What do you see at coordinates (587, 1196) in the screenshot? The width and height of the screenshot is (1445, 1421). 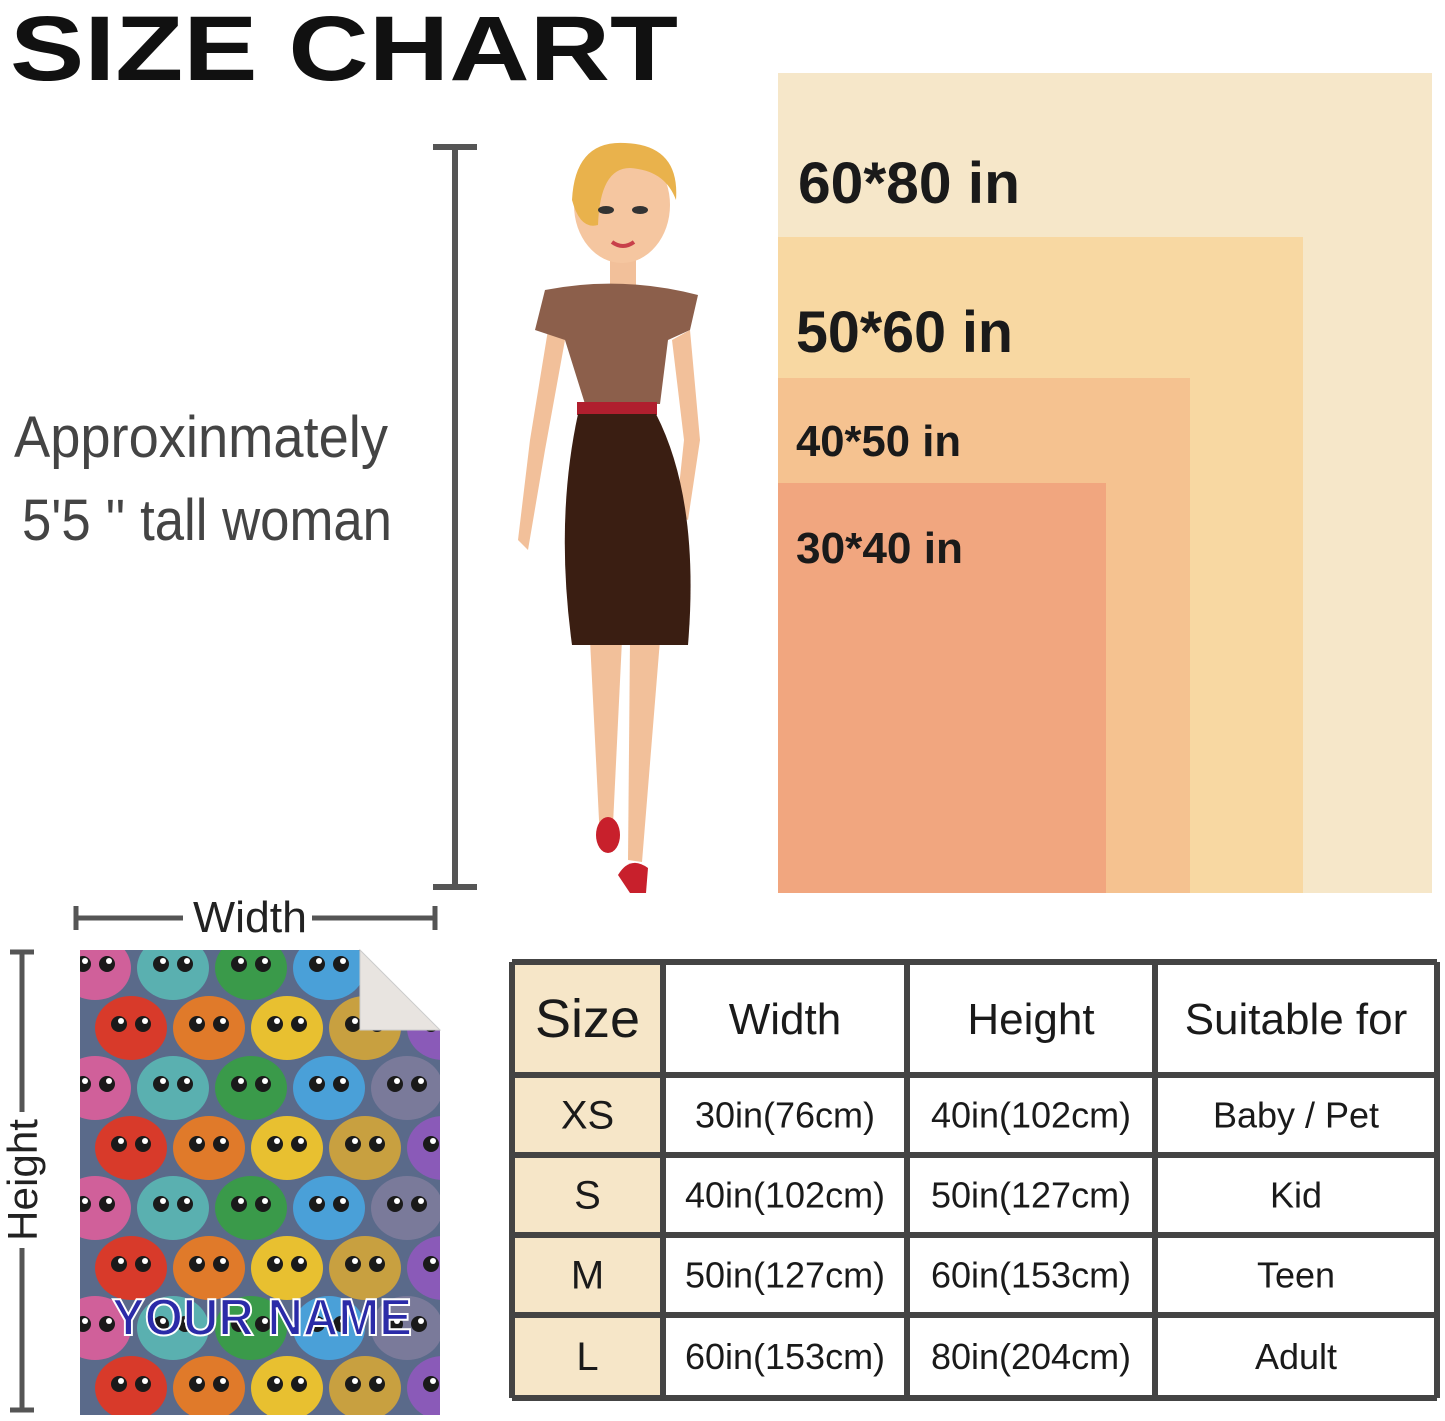 I see `table-cell: S` at bounding box center [587, 1196].